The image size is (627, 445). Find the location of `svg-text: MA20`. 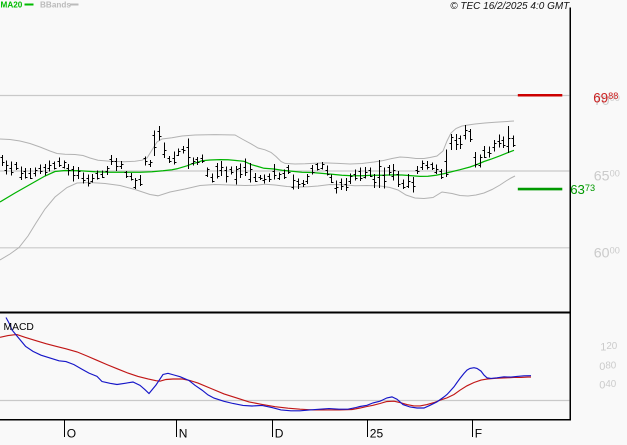

svg-text: MA20 is located at coordinates (12, 5).